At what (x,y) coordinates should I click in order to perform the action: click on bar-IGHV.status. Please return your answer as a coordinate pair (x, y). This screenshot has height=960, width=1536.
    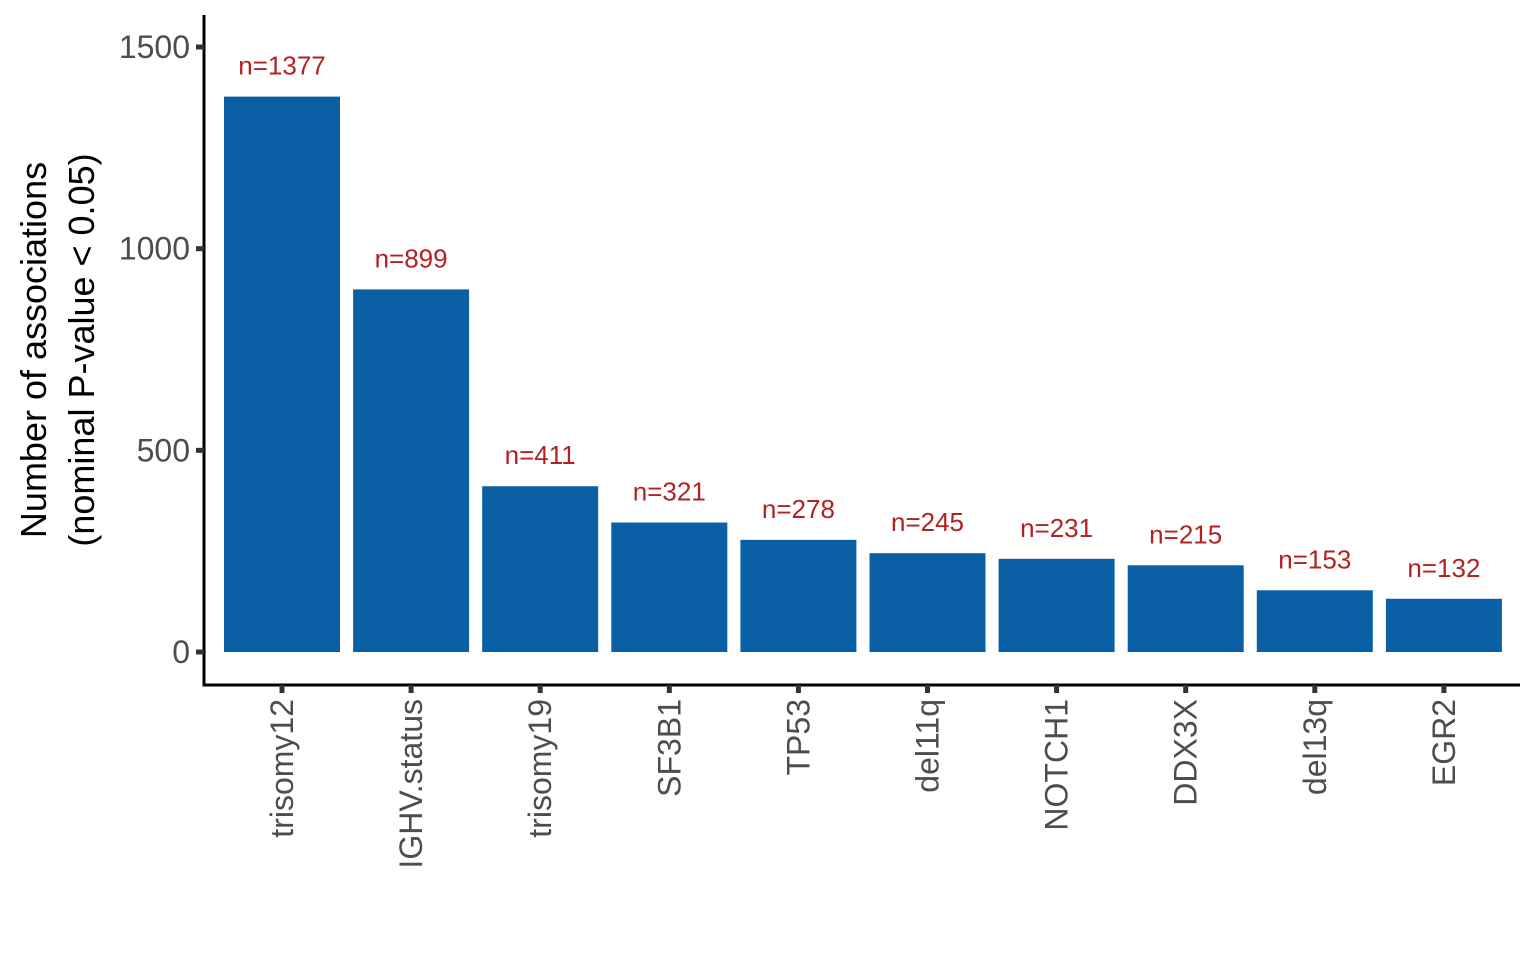
    Looking at the image, I should click on (411, 470).